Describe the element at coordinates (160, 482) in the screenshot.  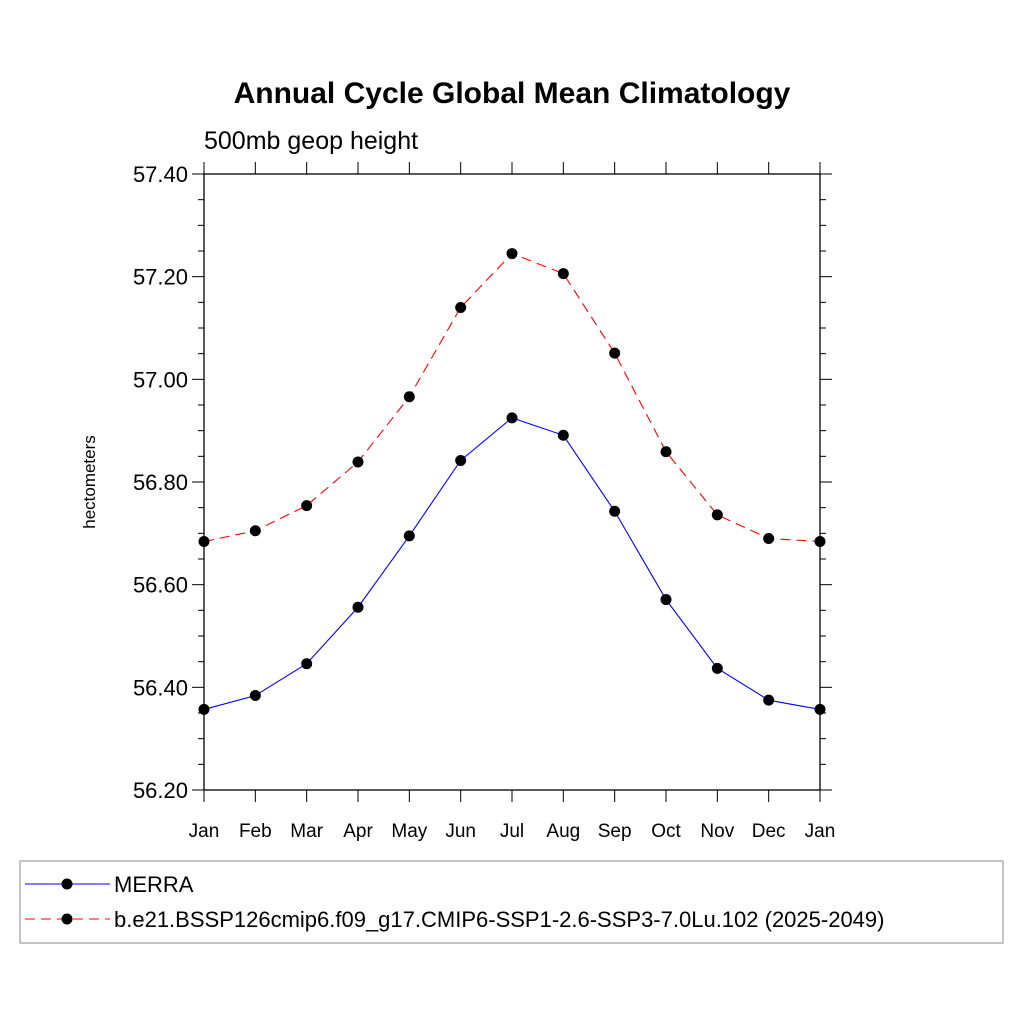
I see `y-tick-label: 56.80` at that location.